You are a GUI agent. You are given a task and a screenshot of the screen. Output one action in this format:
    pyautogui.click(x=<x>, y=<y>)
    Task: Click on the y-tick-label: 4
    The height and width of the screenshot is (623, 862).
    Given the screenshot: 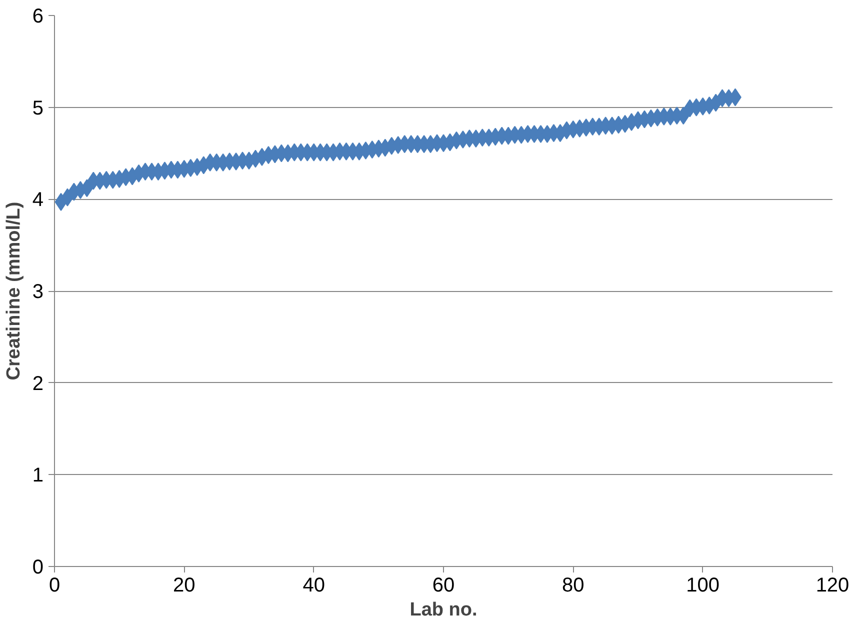 What is the action you would take?
    pyautogui.click(x=38, y=200)
    